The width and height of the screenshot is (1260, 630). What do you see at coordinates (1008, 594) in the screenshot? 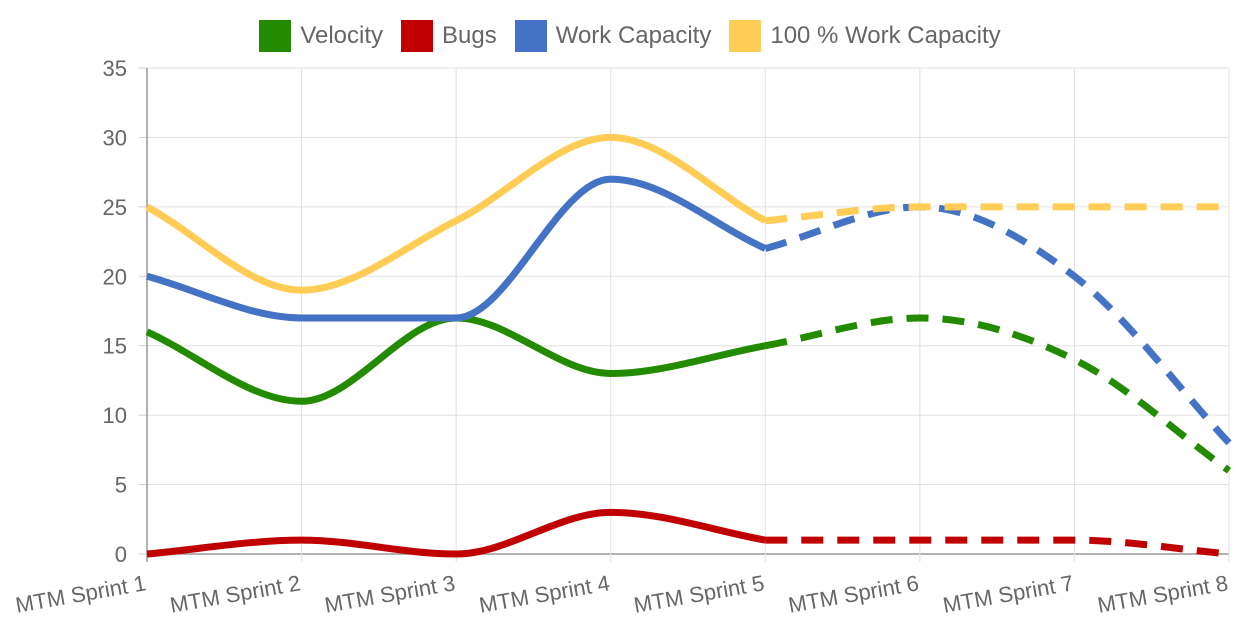
I see `x-tick-label: MTM Sprint 7` at bounding box center [1008, 594].